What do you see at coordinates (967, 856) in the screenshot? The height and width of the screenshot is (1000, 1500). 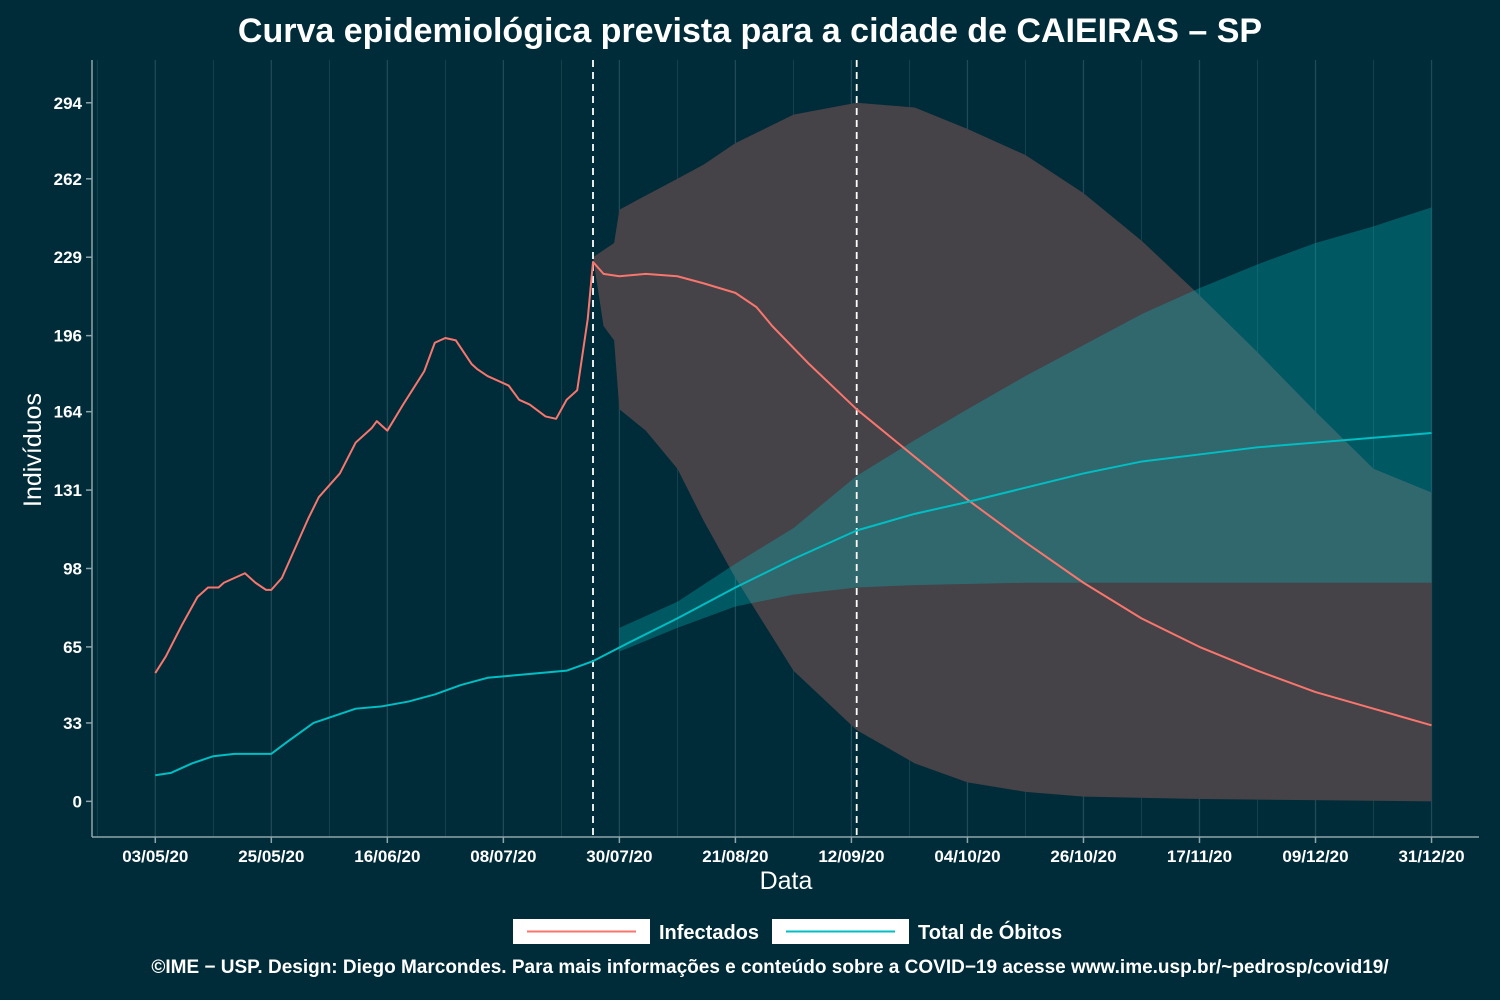 I see `x-tick-label: 04/10/20` at bounding box center [967, 856].